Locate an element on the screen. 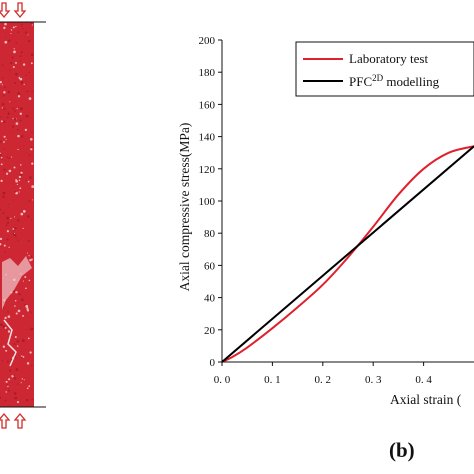 This screenshot has height=474, width=474. y-tick-label: 40 is located at coordinates (210, 299).